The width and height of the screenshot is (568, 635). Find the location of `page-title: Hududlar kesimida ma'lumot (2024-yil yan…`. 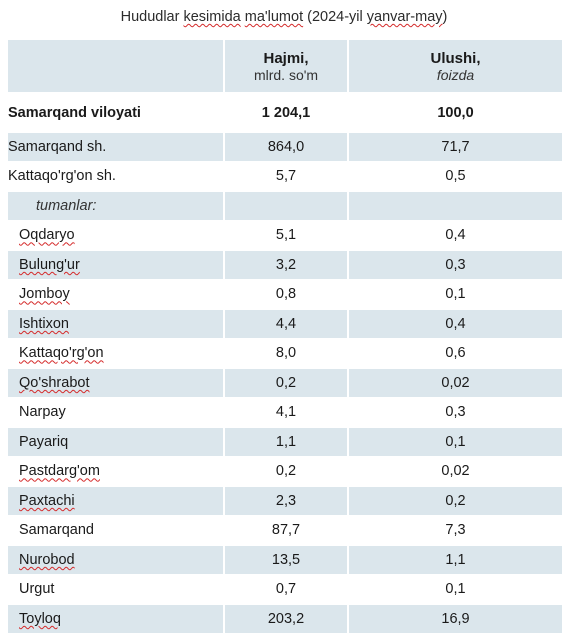

page-title: Hududlar kesimida ma'lumot (2024-yil yan… is located at coordinates (284, 17).